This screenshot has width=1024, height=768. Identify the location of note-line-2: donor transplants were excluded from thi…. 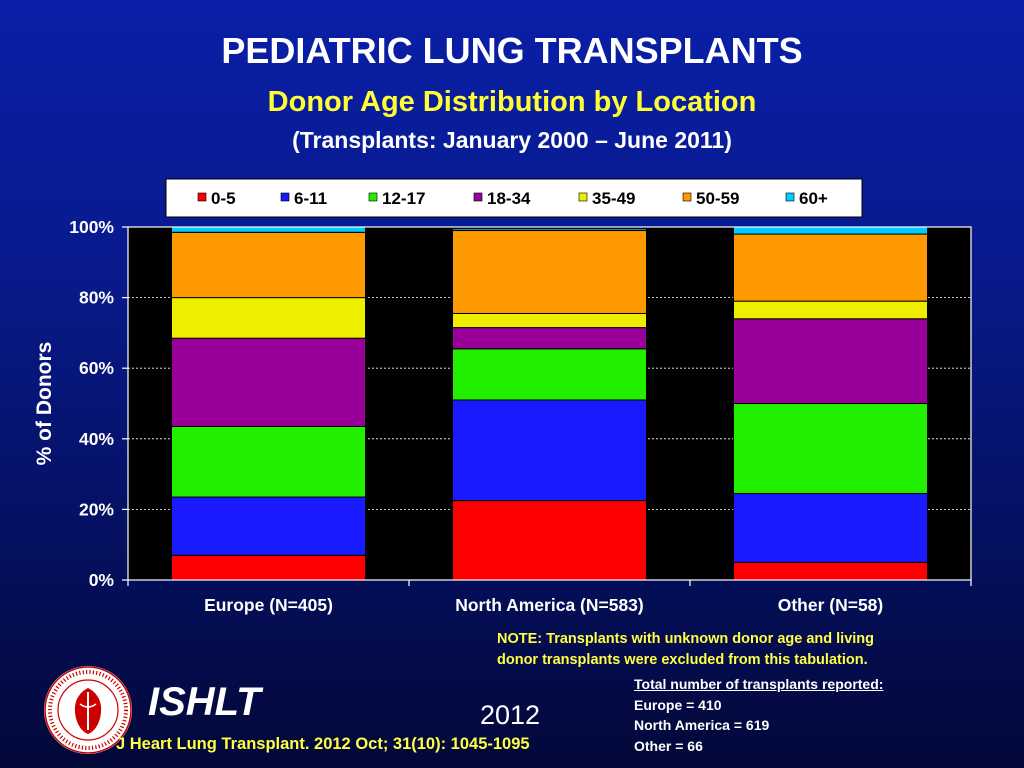
(682, 660).